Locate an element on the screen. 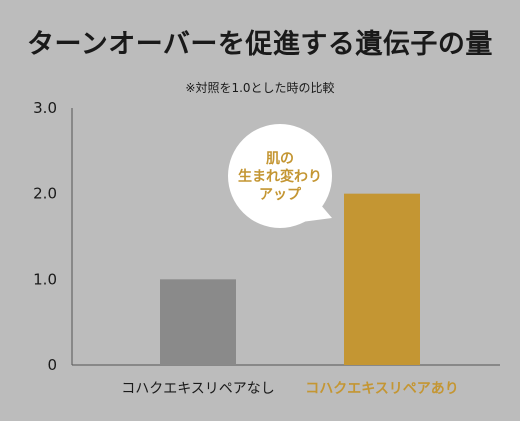 The height and width of the screenshot is (421, 520). chart-subtitle: ※対照を1.0とした時の比較 is located at coordinates (260, 88).